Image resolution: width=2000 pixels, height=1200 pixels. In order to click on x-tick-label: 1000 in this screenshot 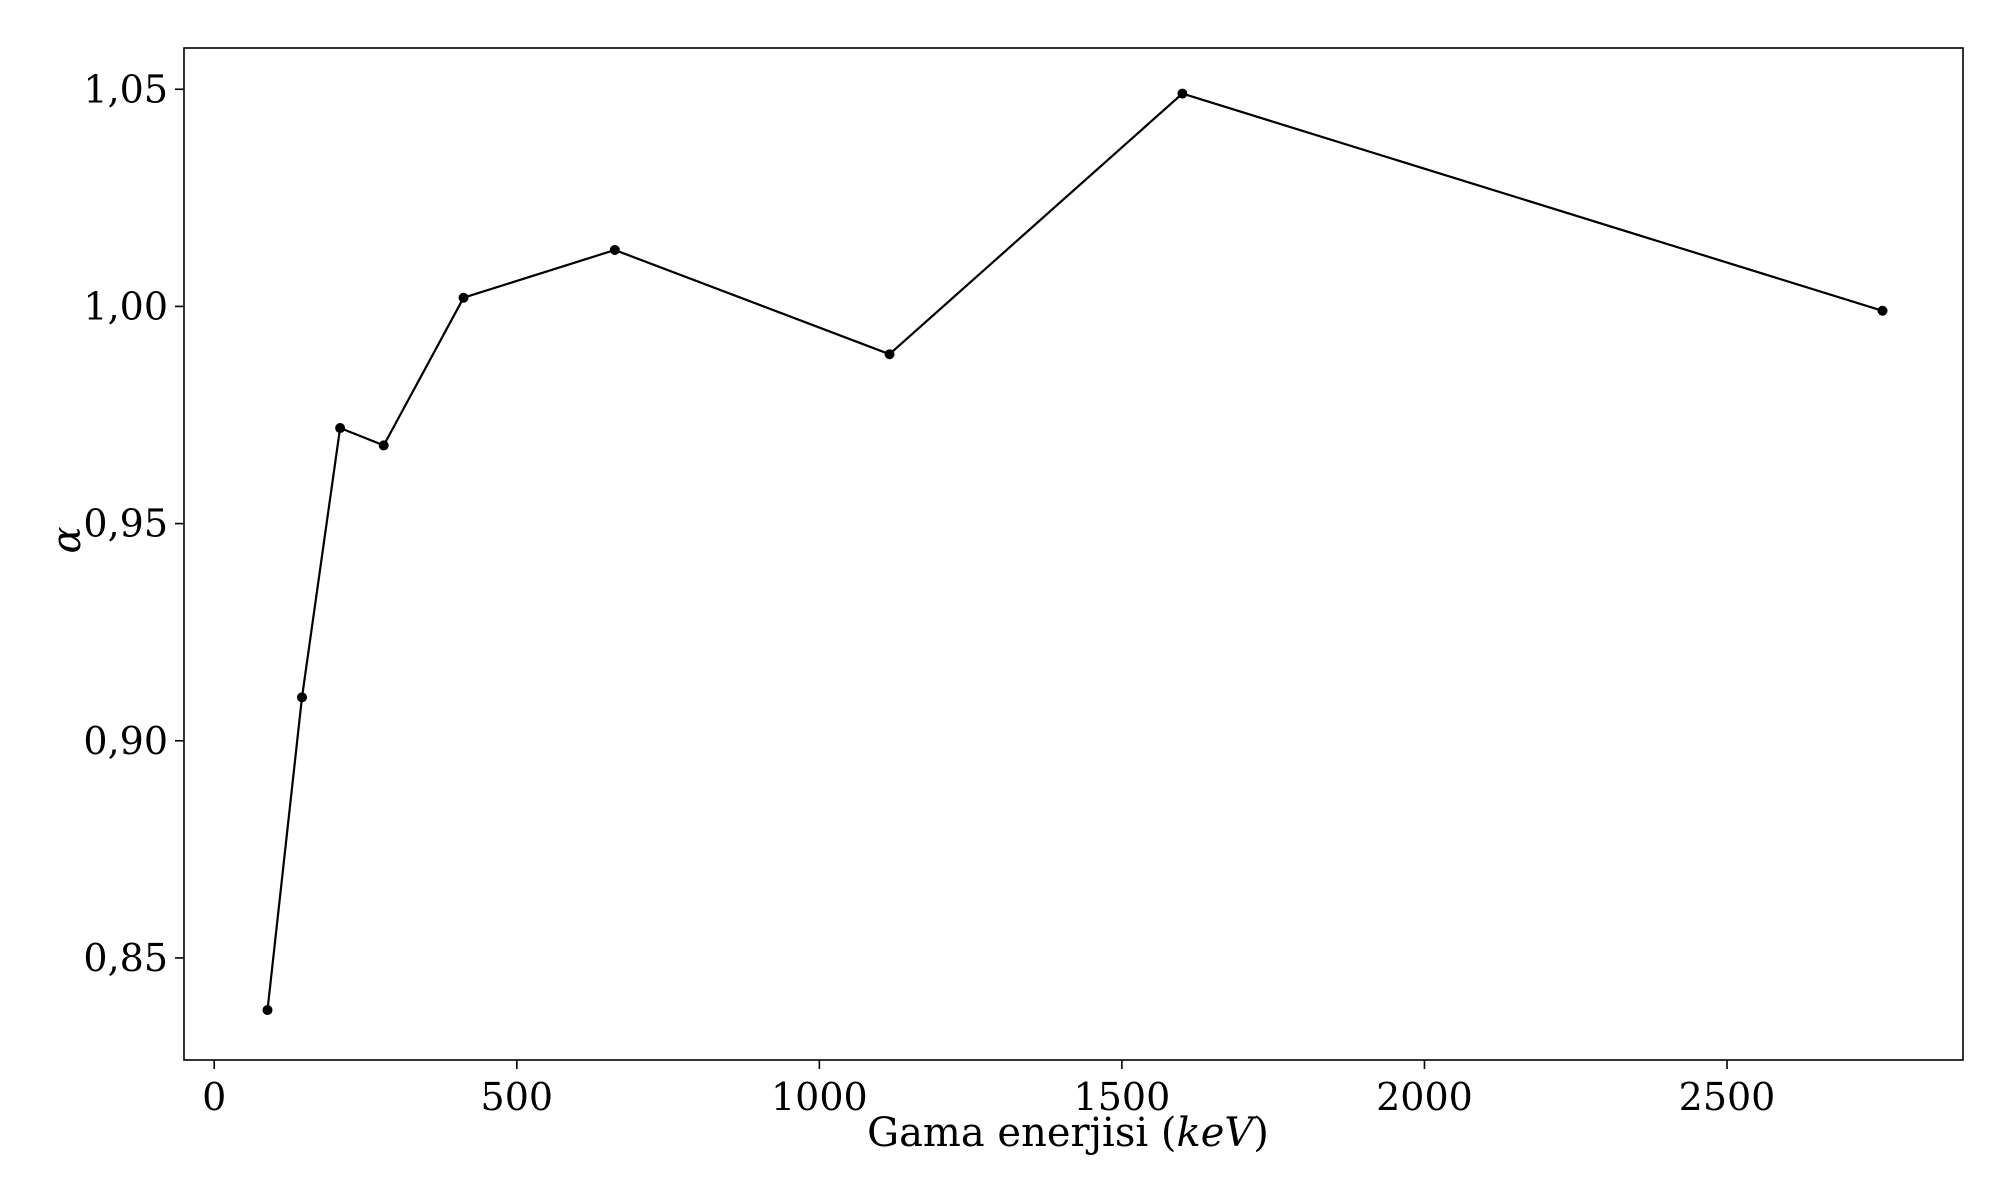, I will do `click(819, 1097)`.